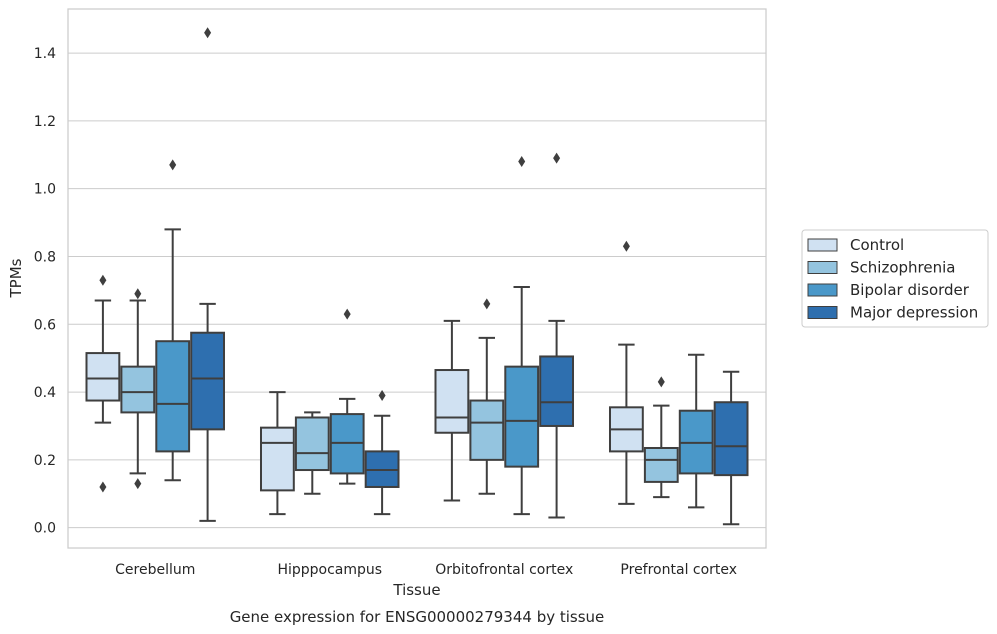 The height and width of the screenshot is (634, 997). Describe the element at coordinates (902, 268) in the screenshot. I see `legend-label: Schizophrenia` at that location.